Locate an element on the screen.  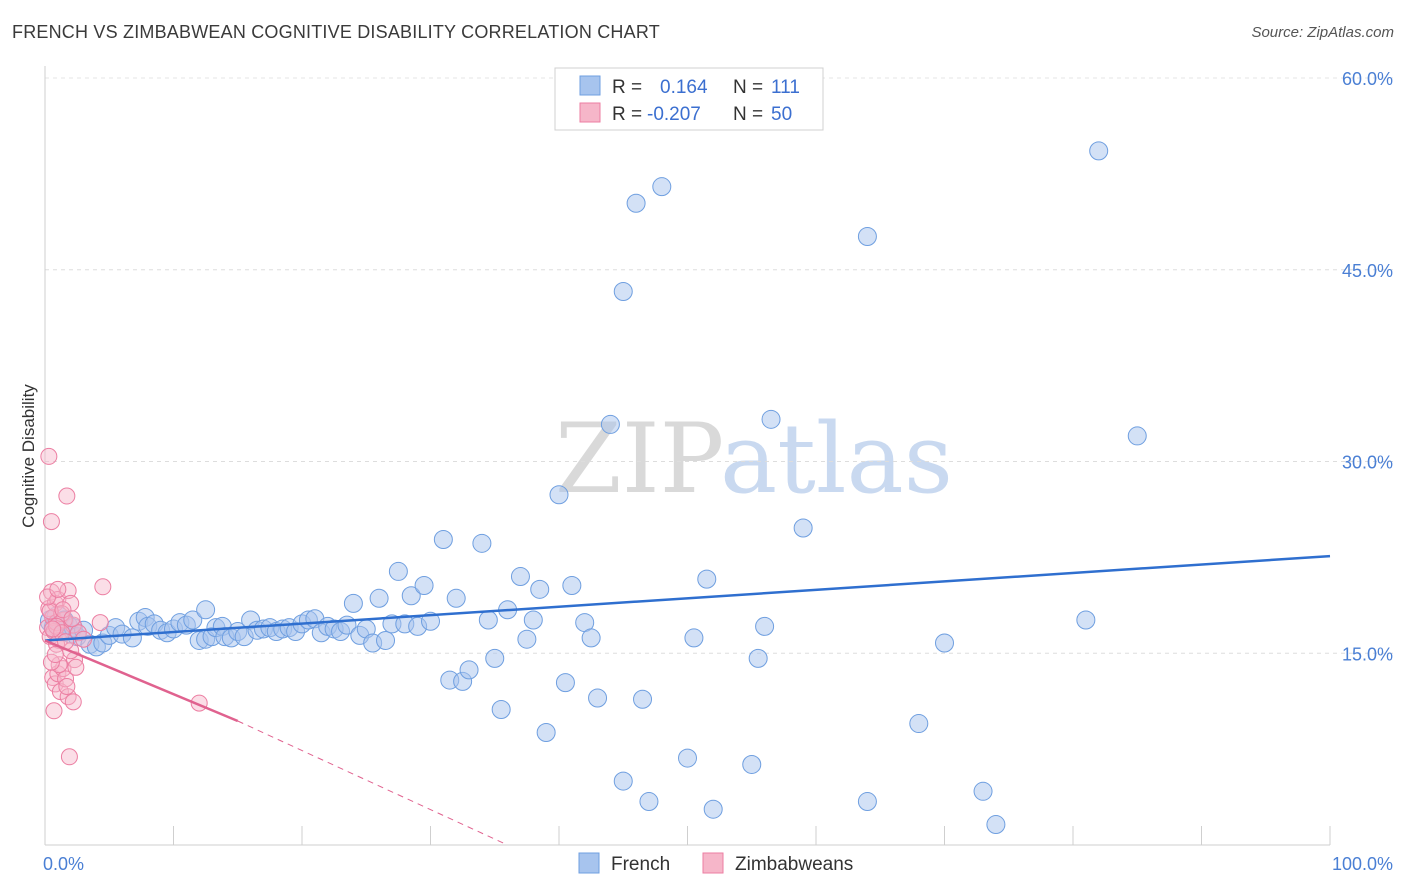
legend-french-r-label: R = is located at coordinates (627, 87).